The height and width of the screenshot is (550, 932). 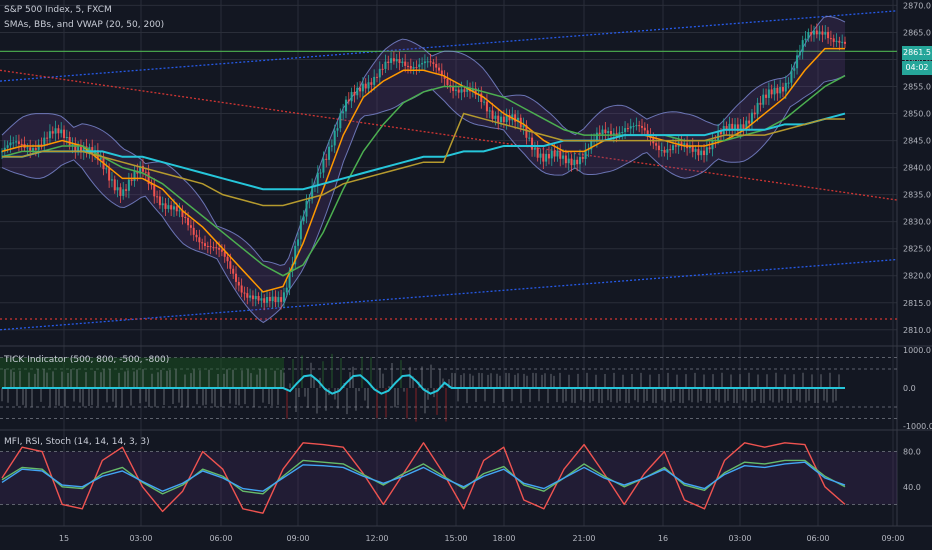 What do you see at coordinates (917, 426) in the screenshot?
I see `tick-axis-label: -1000.0` at bounding box center [917, 426].